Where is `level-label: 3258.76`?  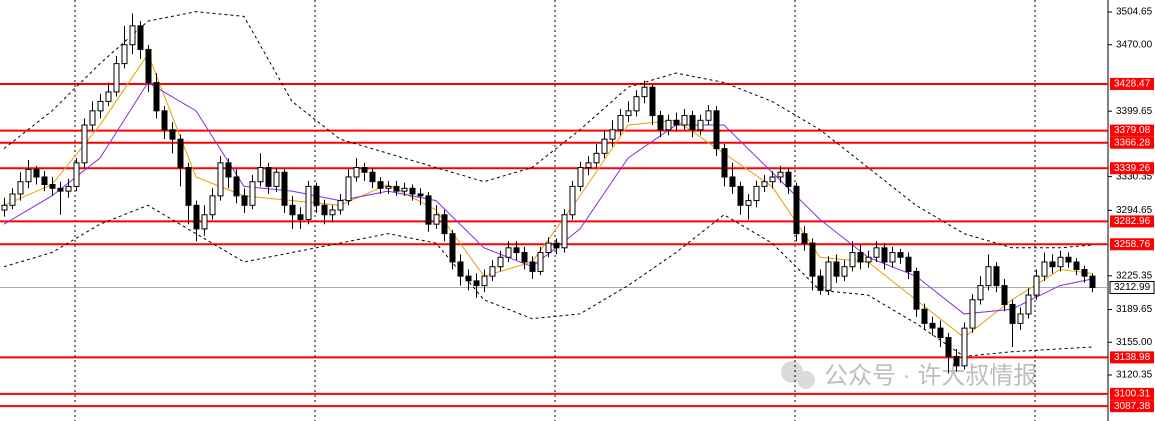
level-label: 3258.76 is located at coordinates (1132, 244).